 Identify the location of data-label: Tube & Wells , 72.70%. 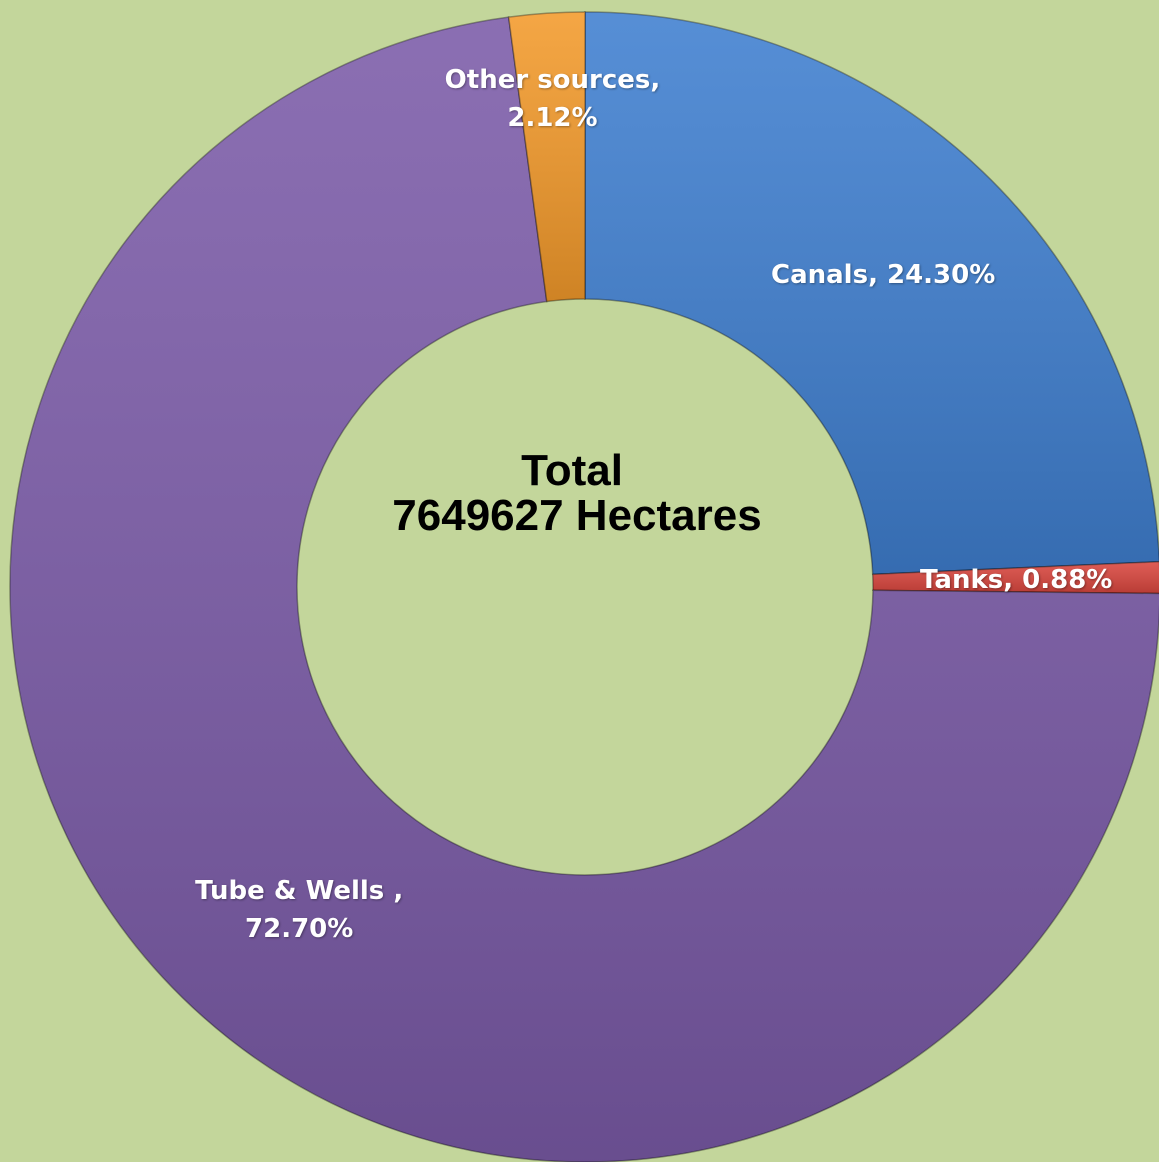
(299, 909).